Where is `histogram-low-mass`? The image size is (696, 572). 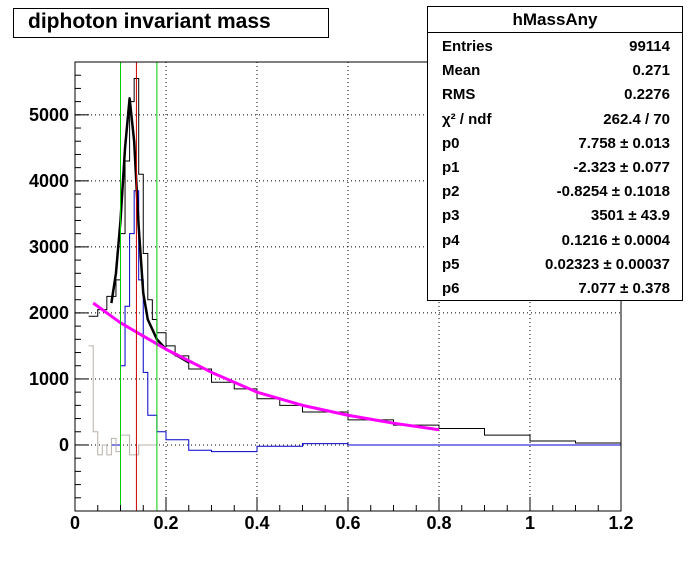
histogram-low-mass is located at coordinates (123, 400).